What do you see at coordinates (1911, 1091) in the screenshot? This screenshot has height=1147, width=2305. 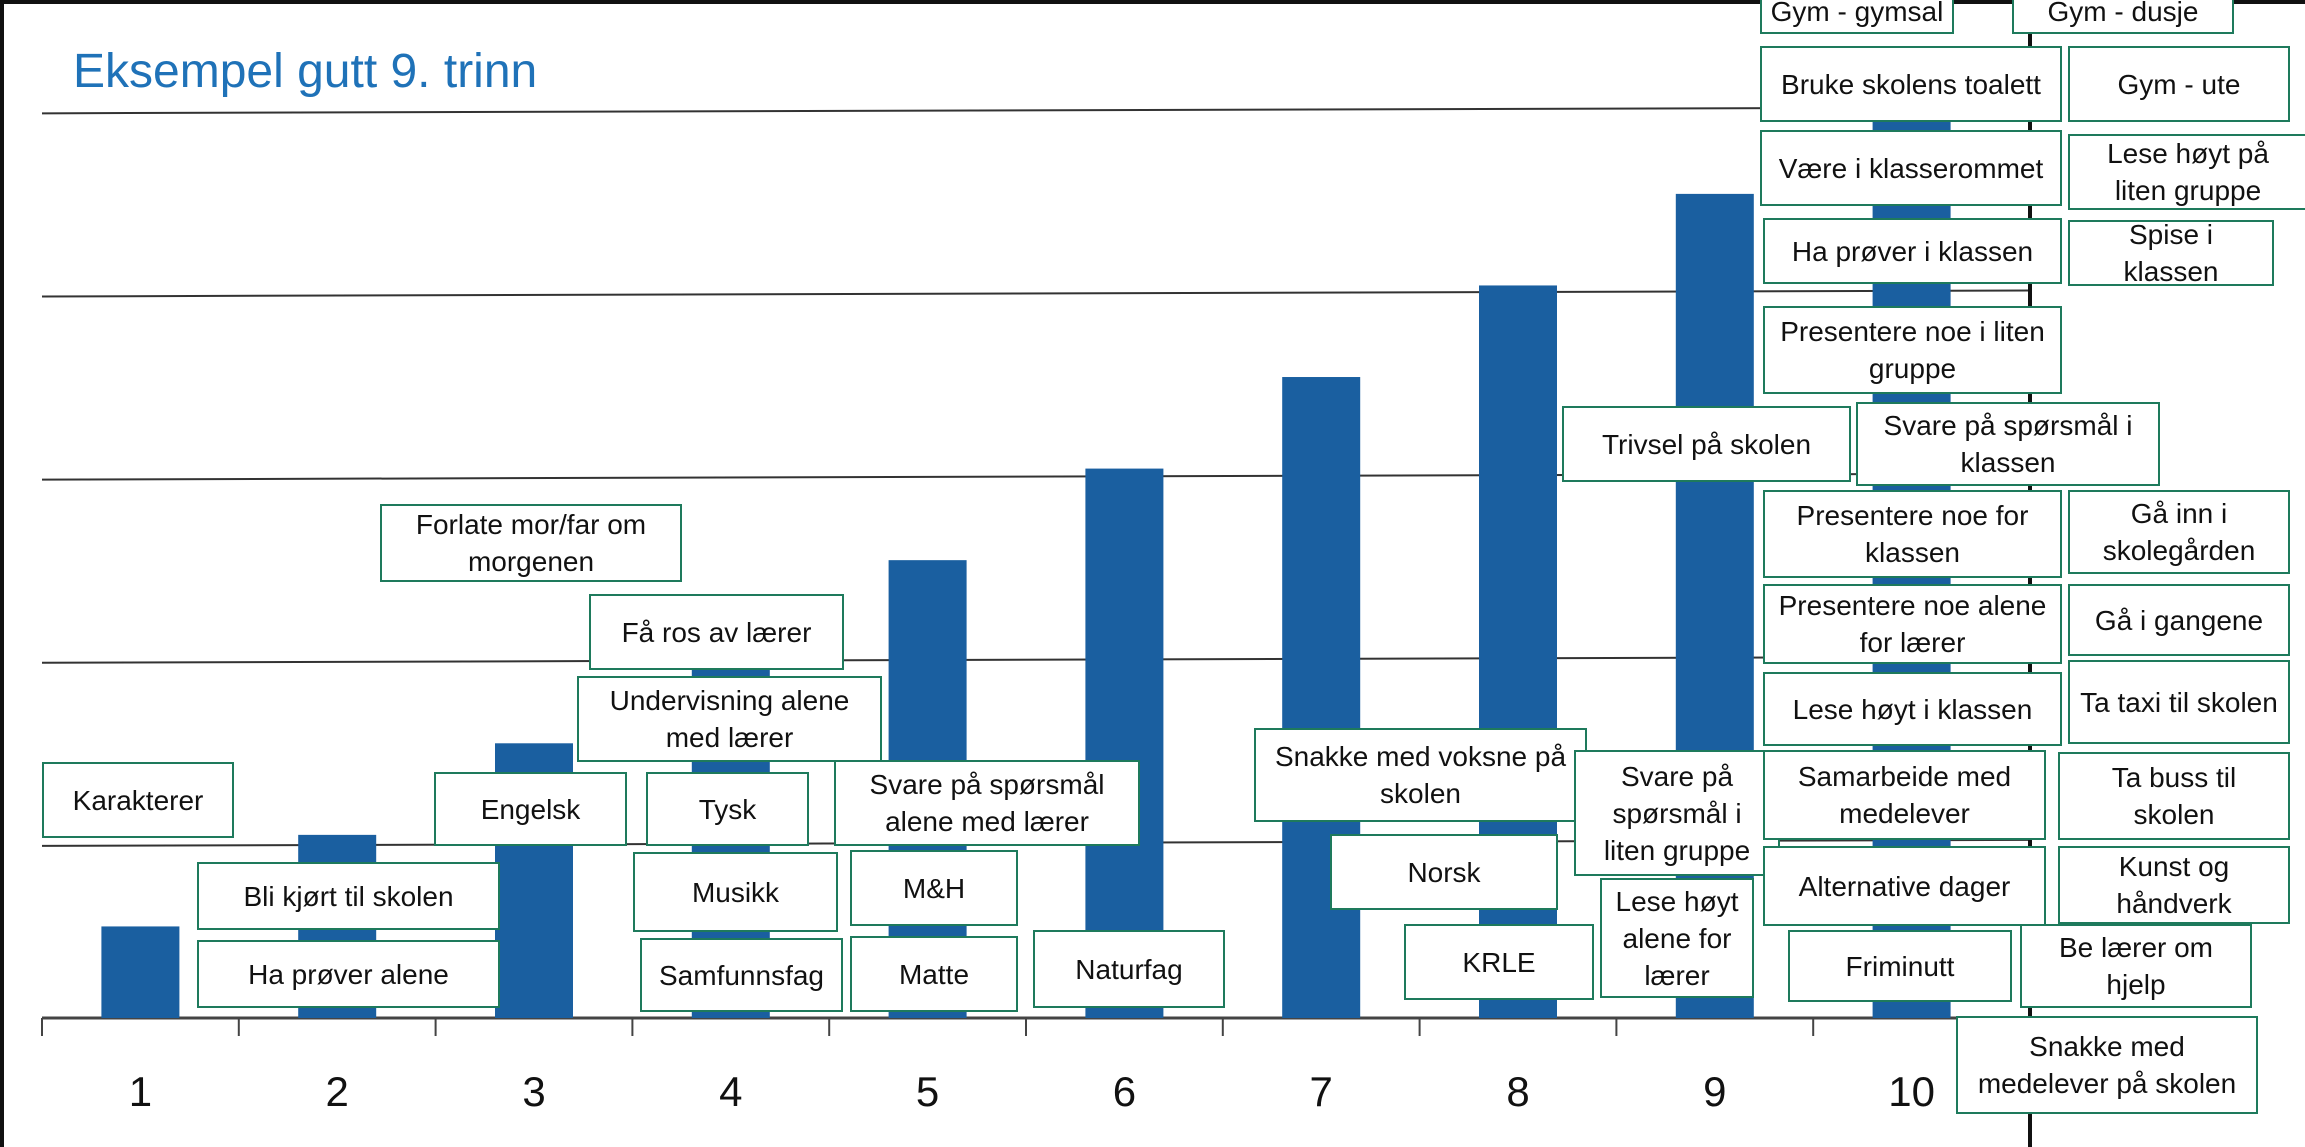 I see `x-tick-label: 10` at bounding box center [1911, 1091].